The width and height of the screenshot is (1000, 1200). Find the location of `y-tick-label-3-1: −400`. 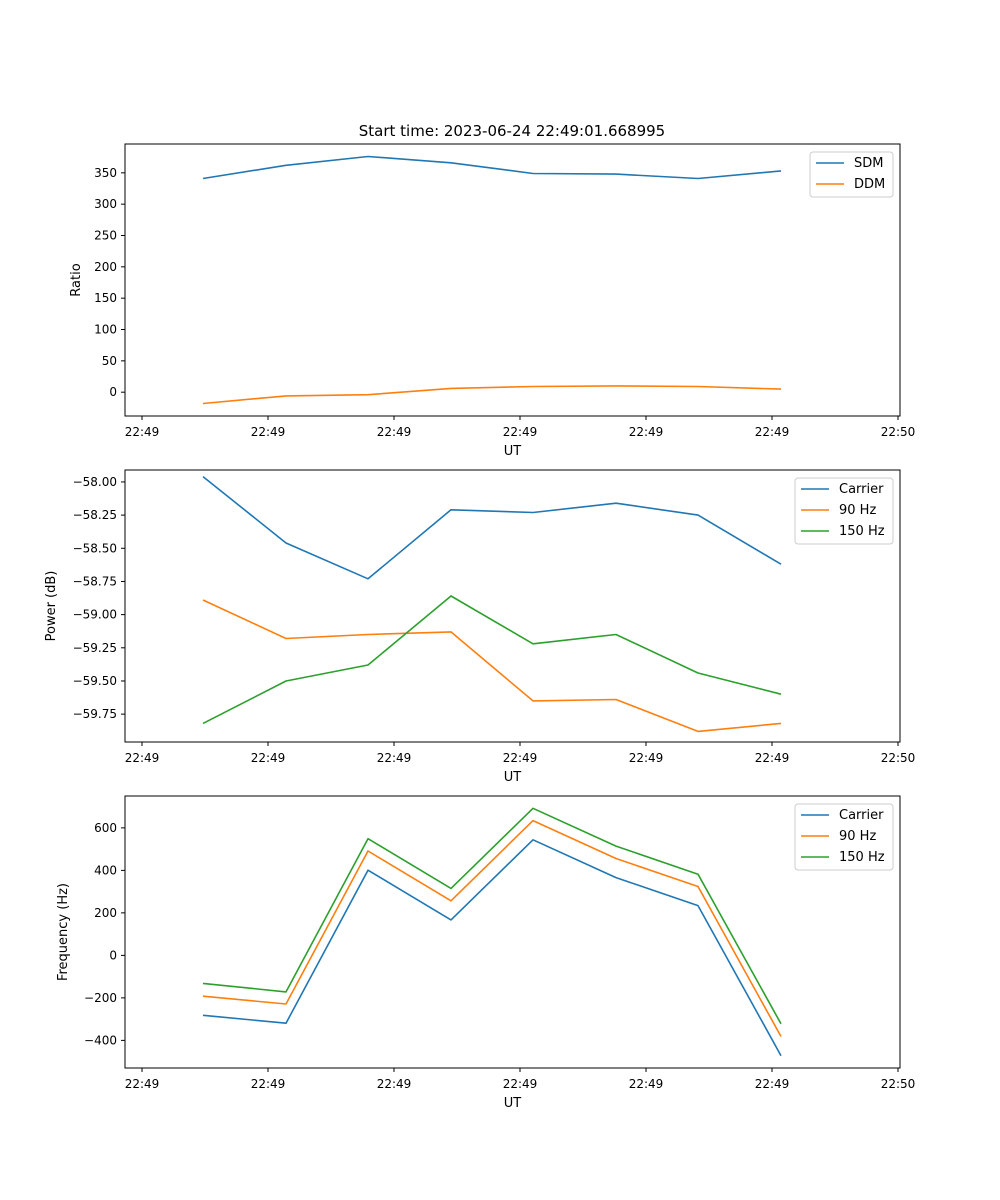

y-tick-label-3-1: −400 is located at coordinates (100, 1040).